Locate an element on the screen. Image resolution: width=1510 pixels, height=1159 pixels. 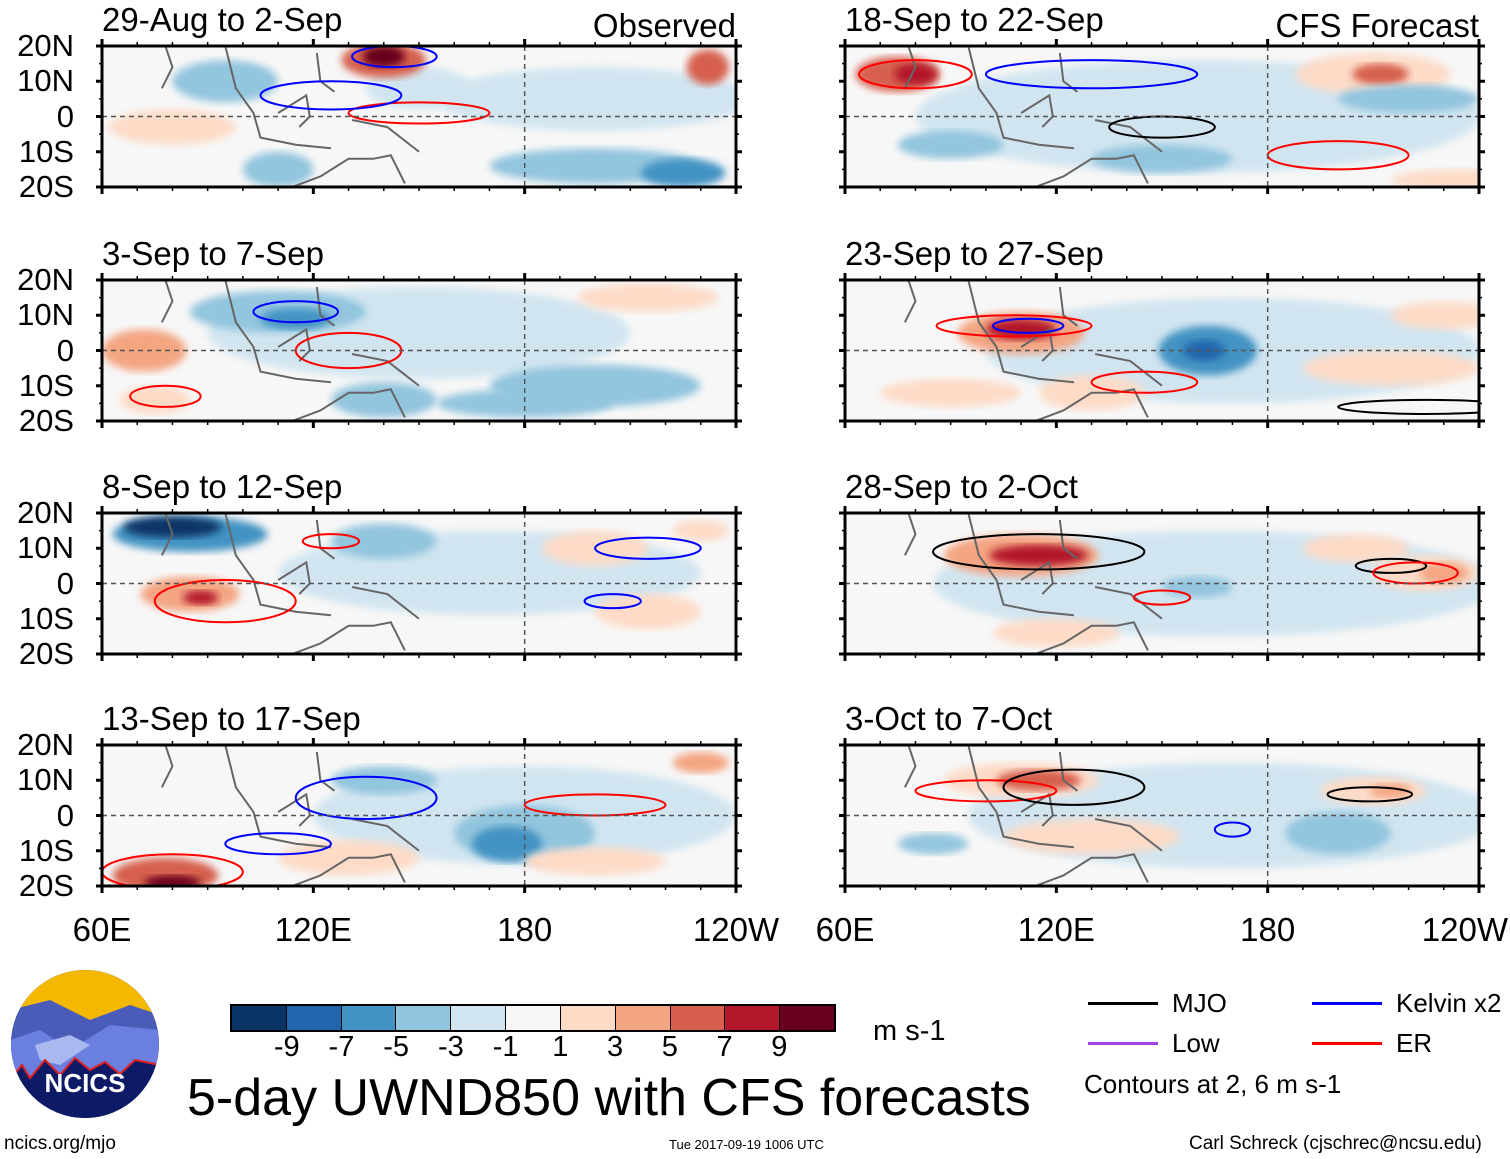
legend-line-low is located at coordinates (1123, 1043).